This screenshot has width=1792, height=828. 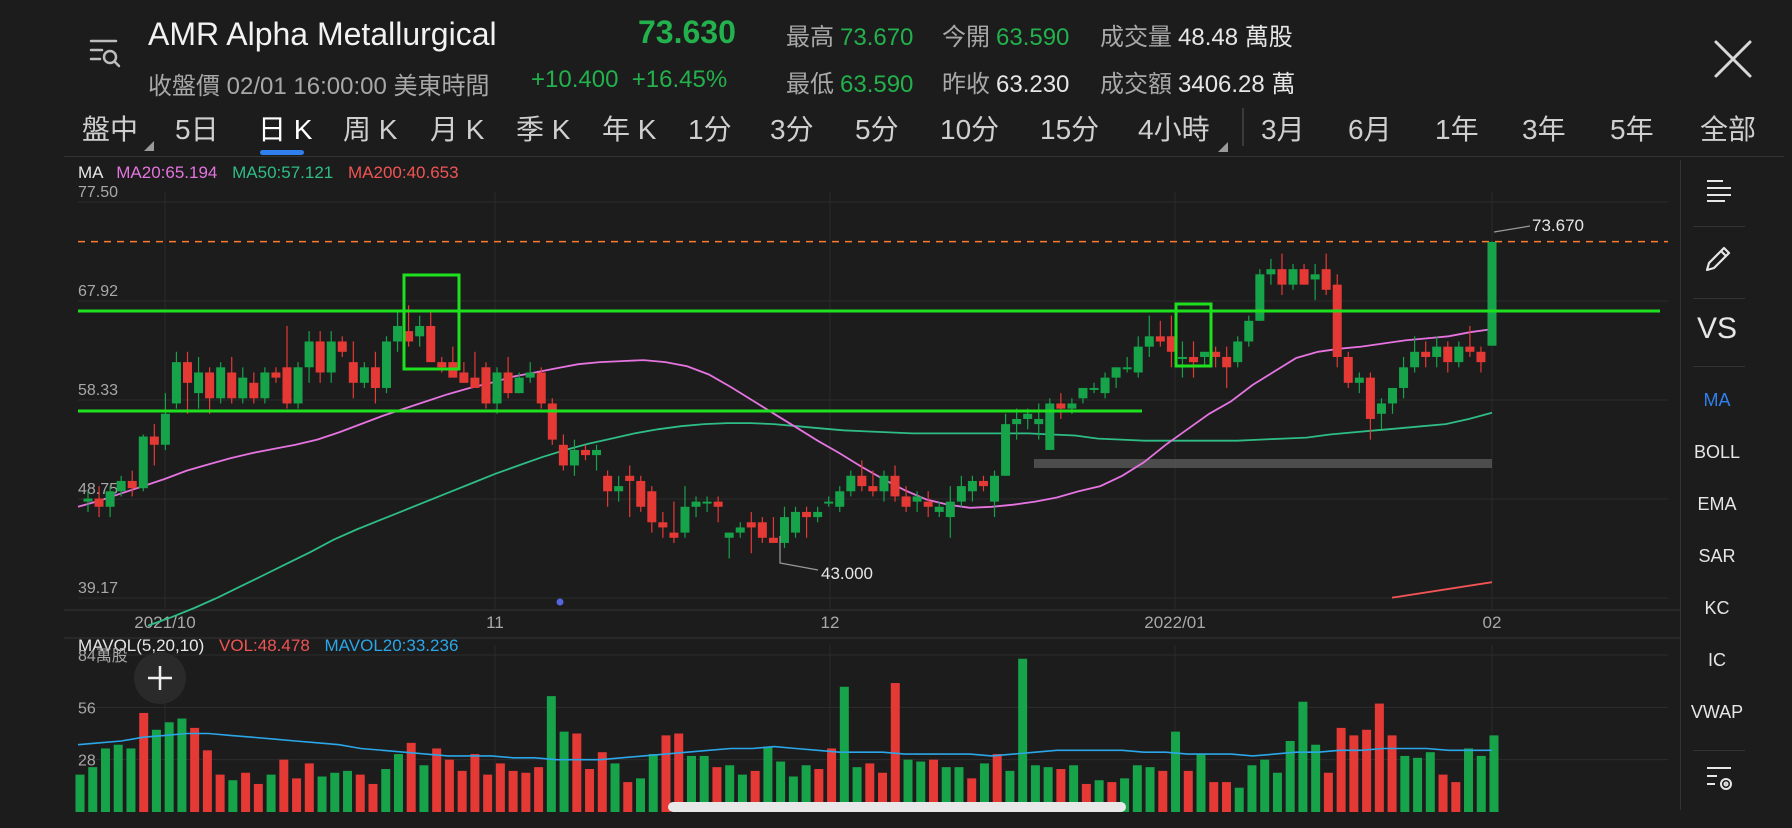 I want to click on tab-4: 月 K, so click(x=457, y=129).